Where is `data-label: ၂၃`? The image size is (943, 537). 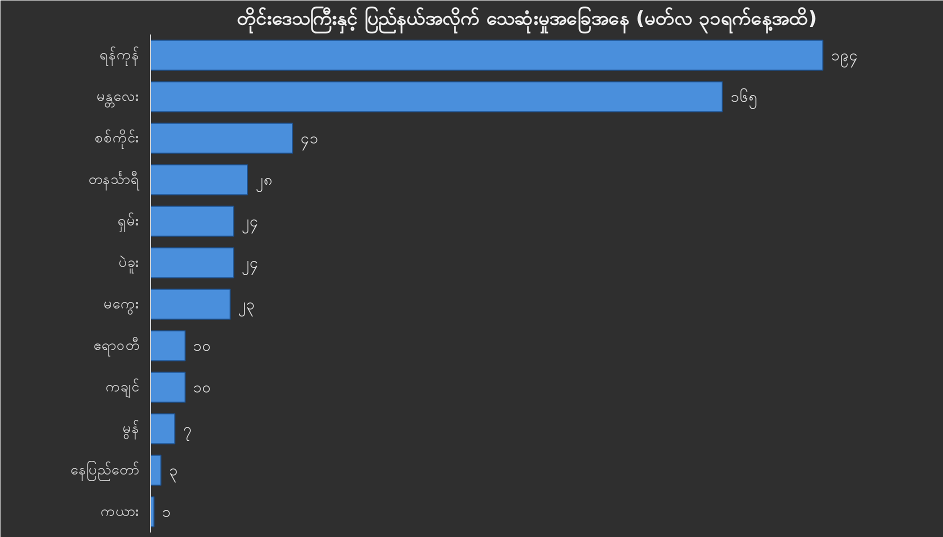 data-label: ၂၃ is located at coordinates (247, 305).